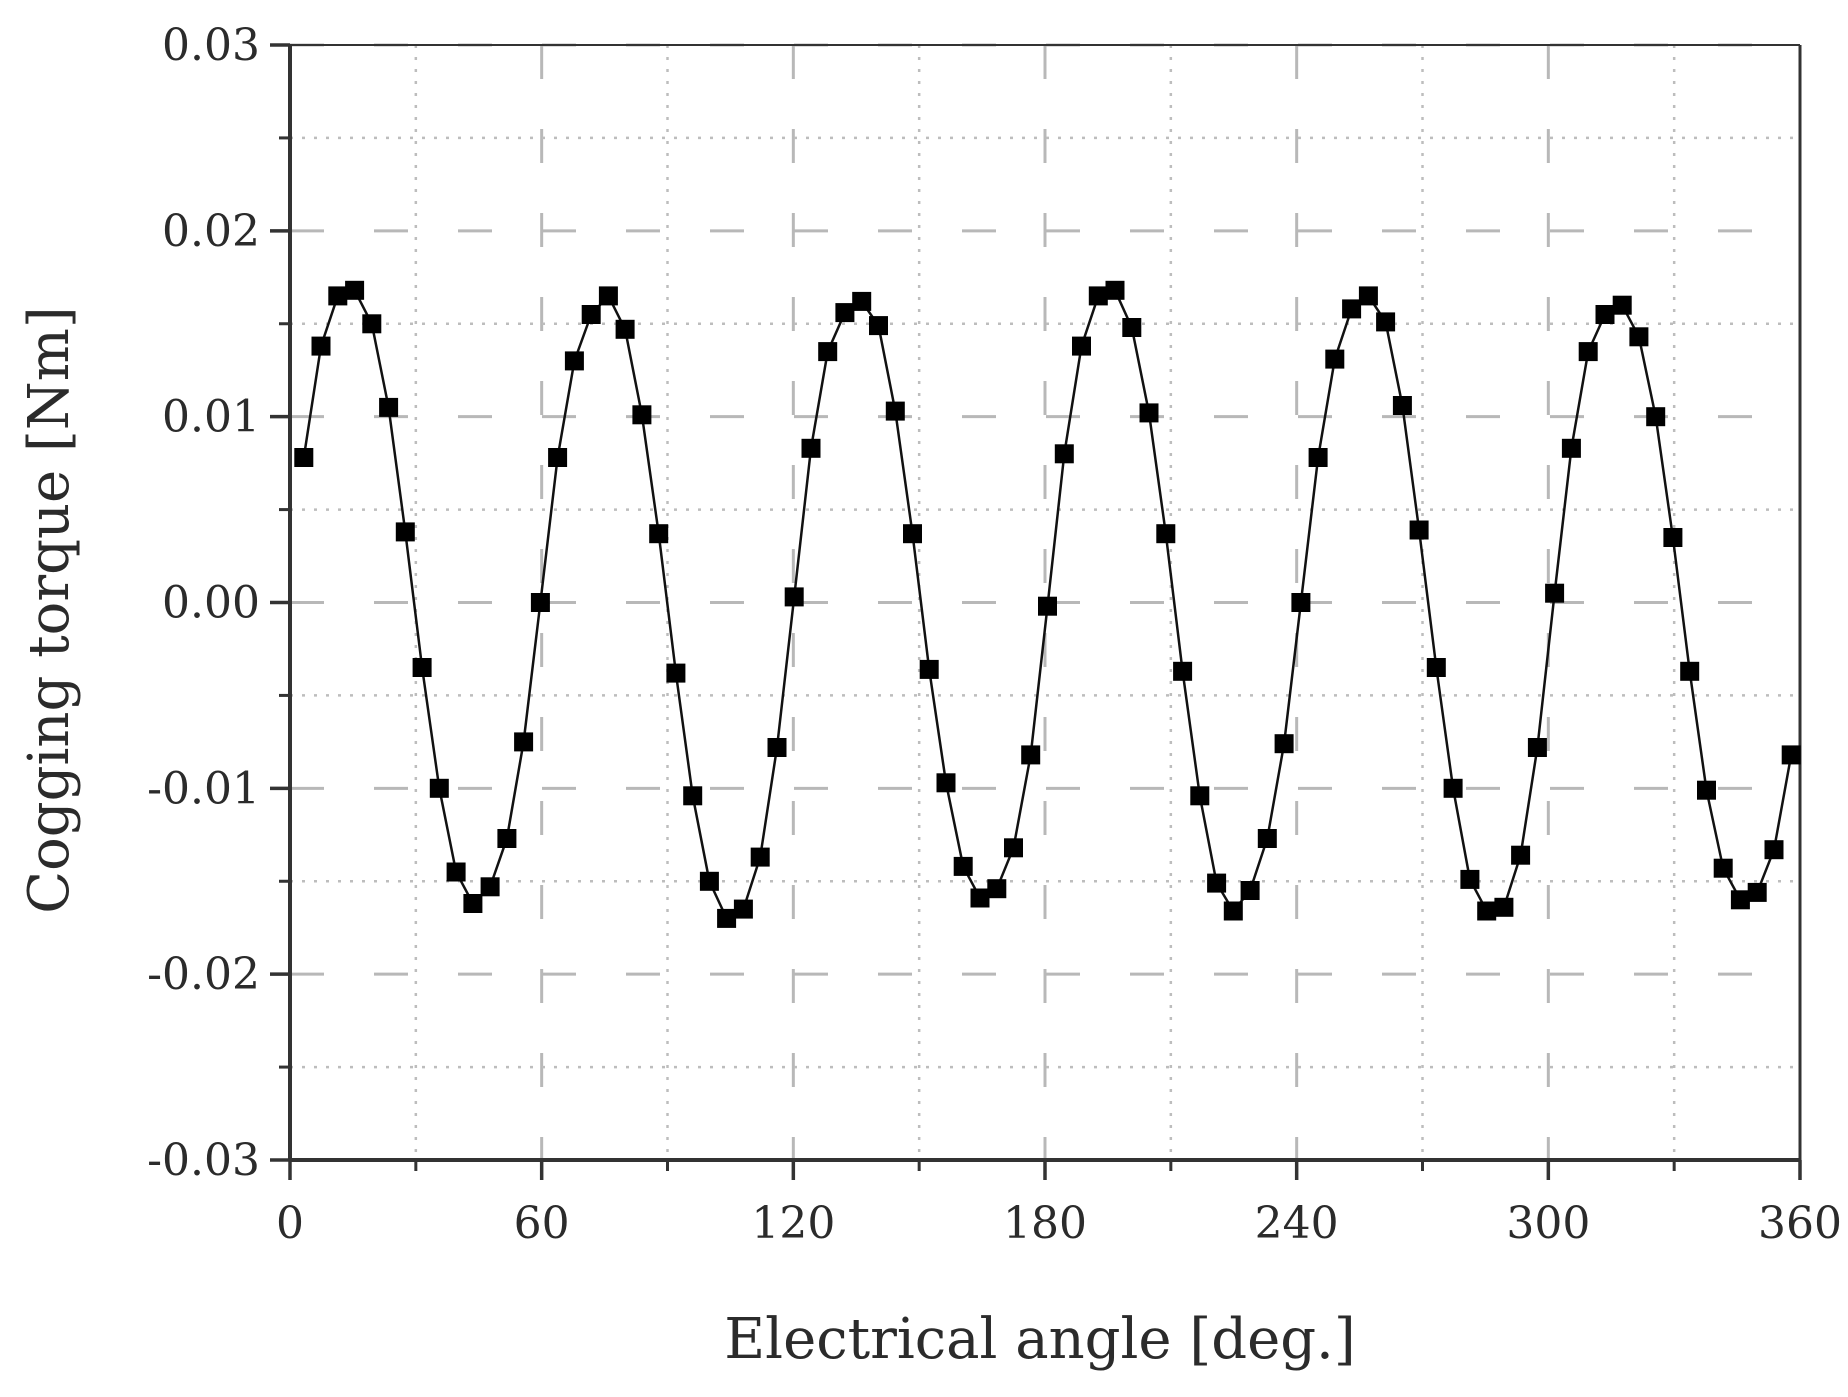 The width and height of the screenshot is (1848, 1397). I want to click on y-tick-label: 0.01, so click(211, 417).